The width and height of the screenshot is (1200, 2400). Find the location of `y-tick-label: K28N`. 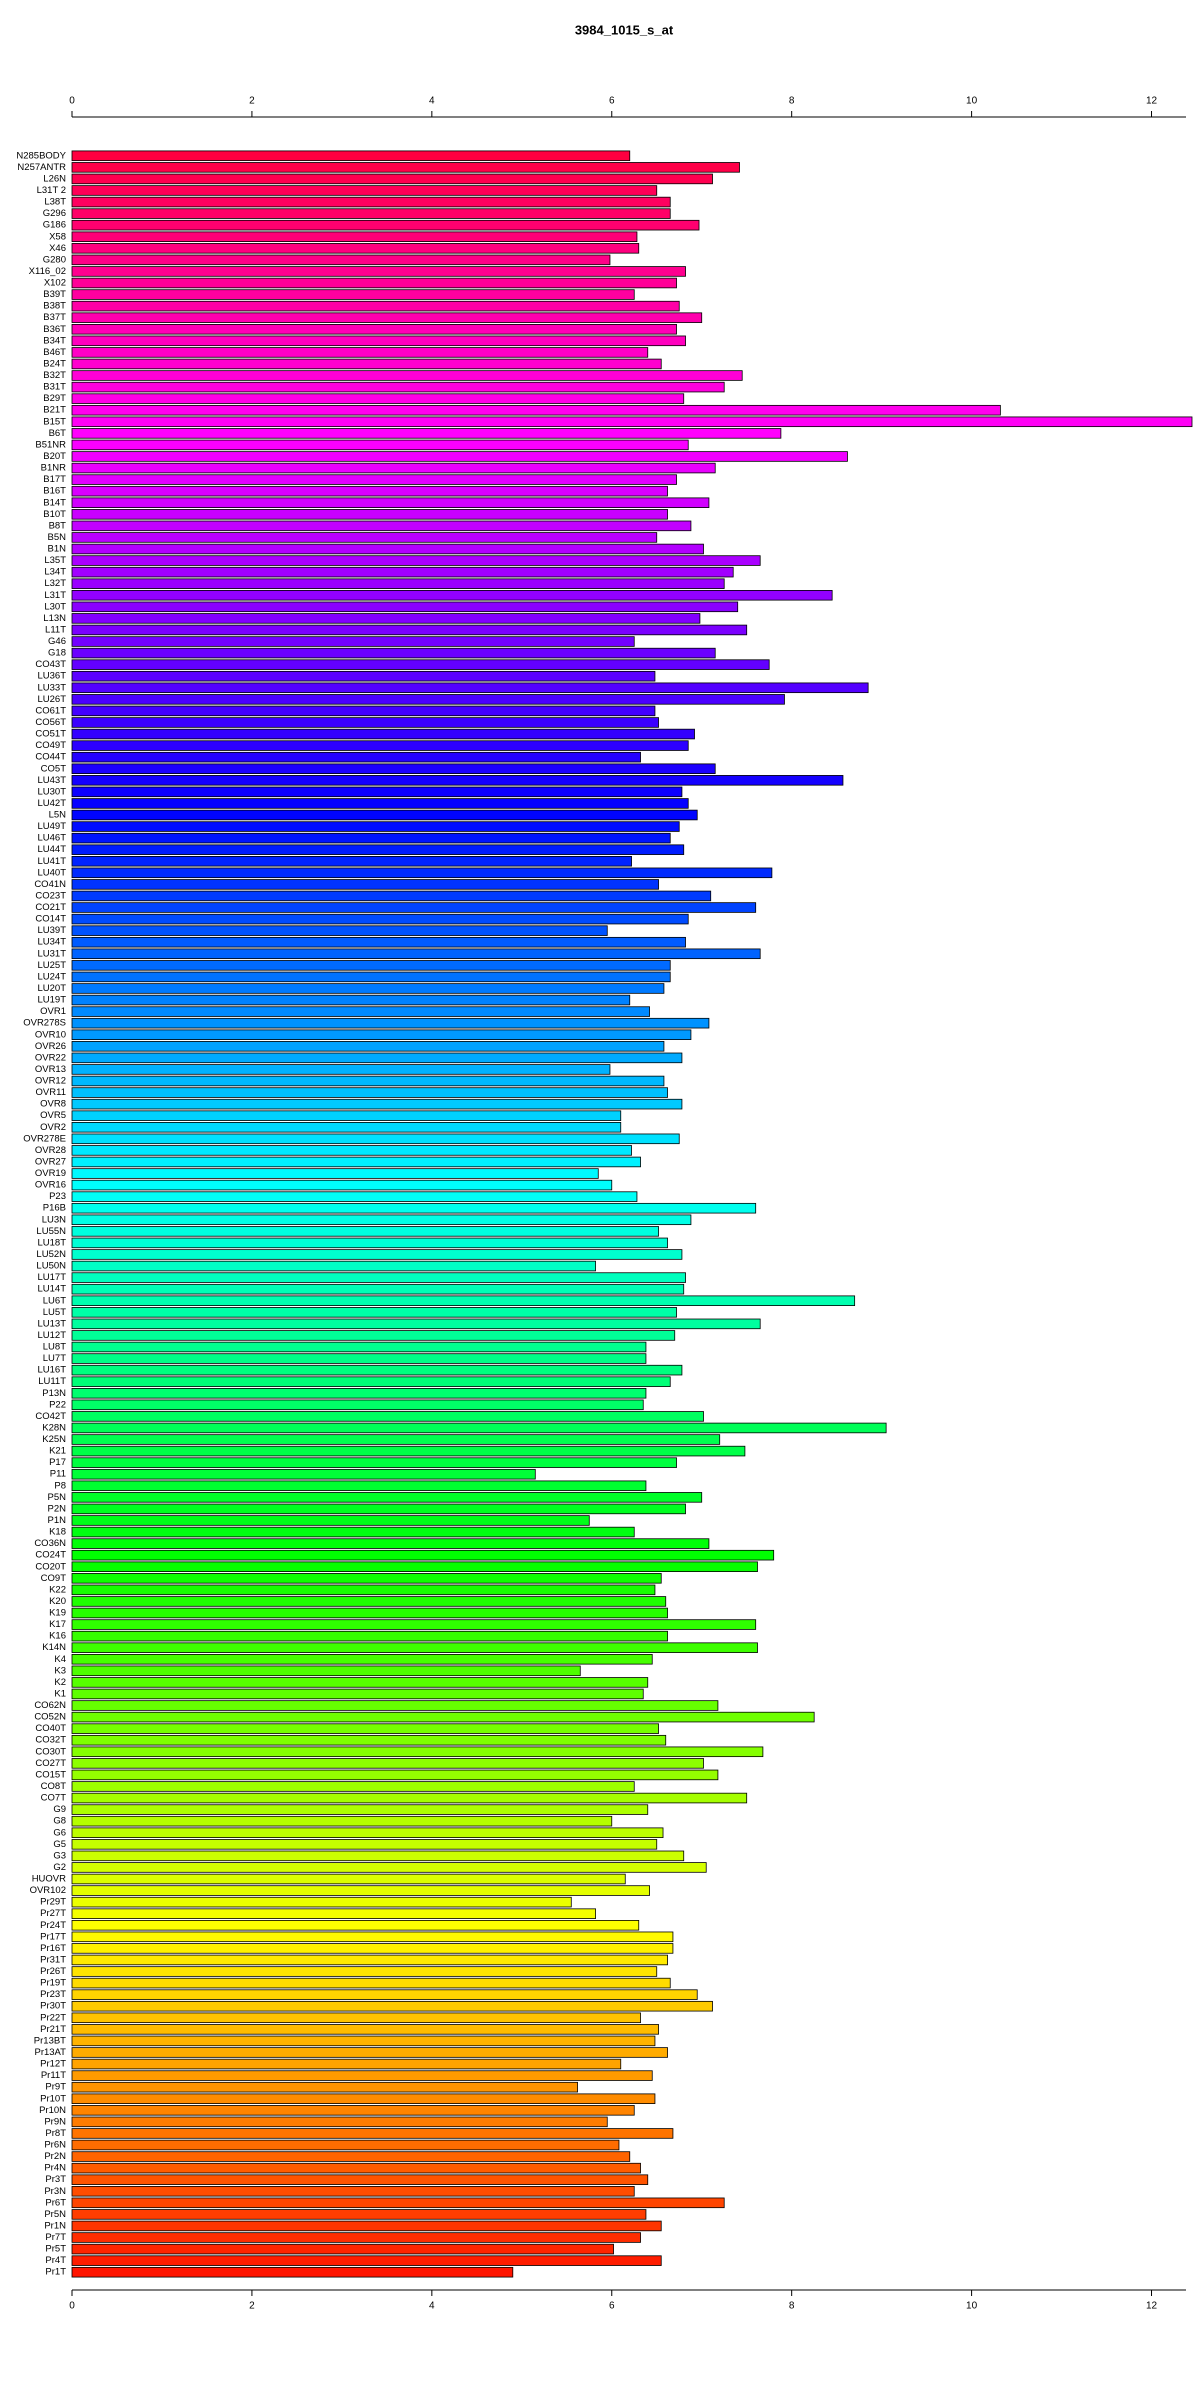

y-tick-label: K28N is located at coordinates (54, 1427).